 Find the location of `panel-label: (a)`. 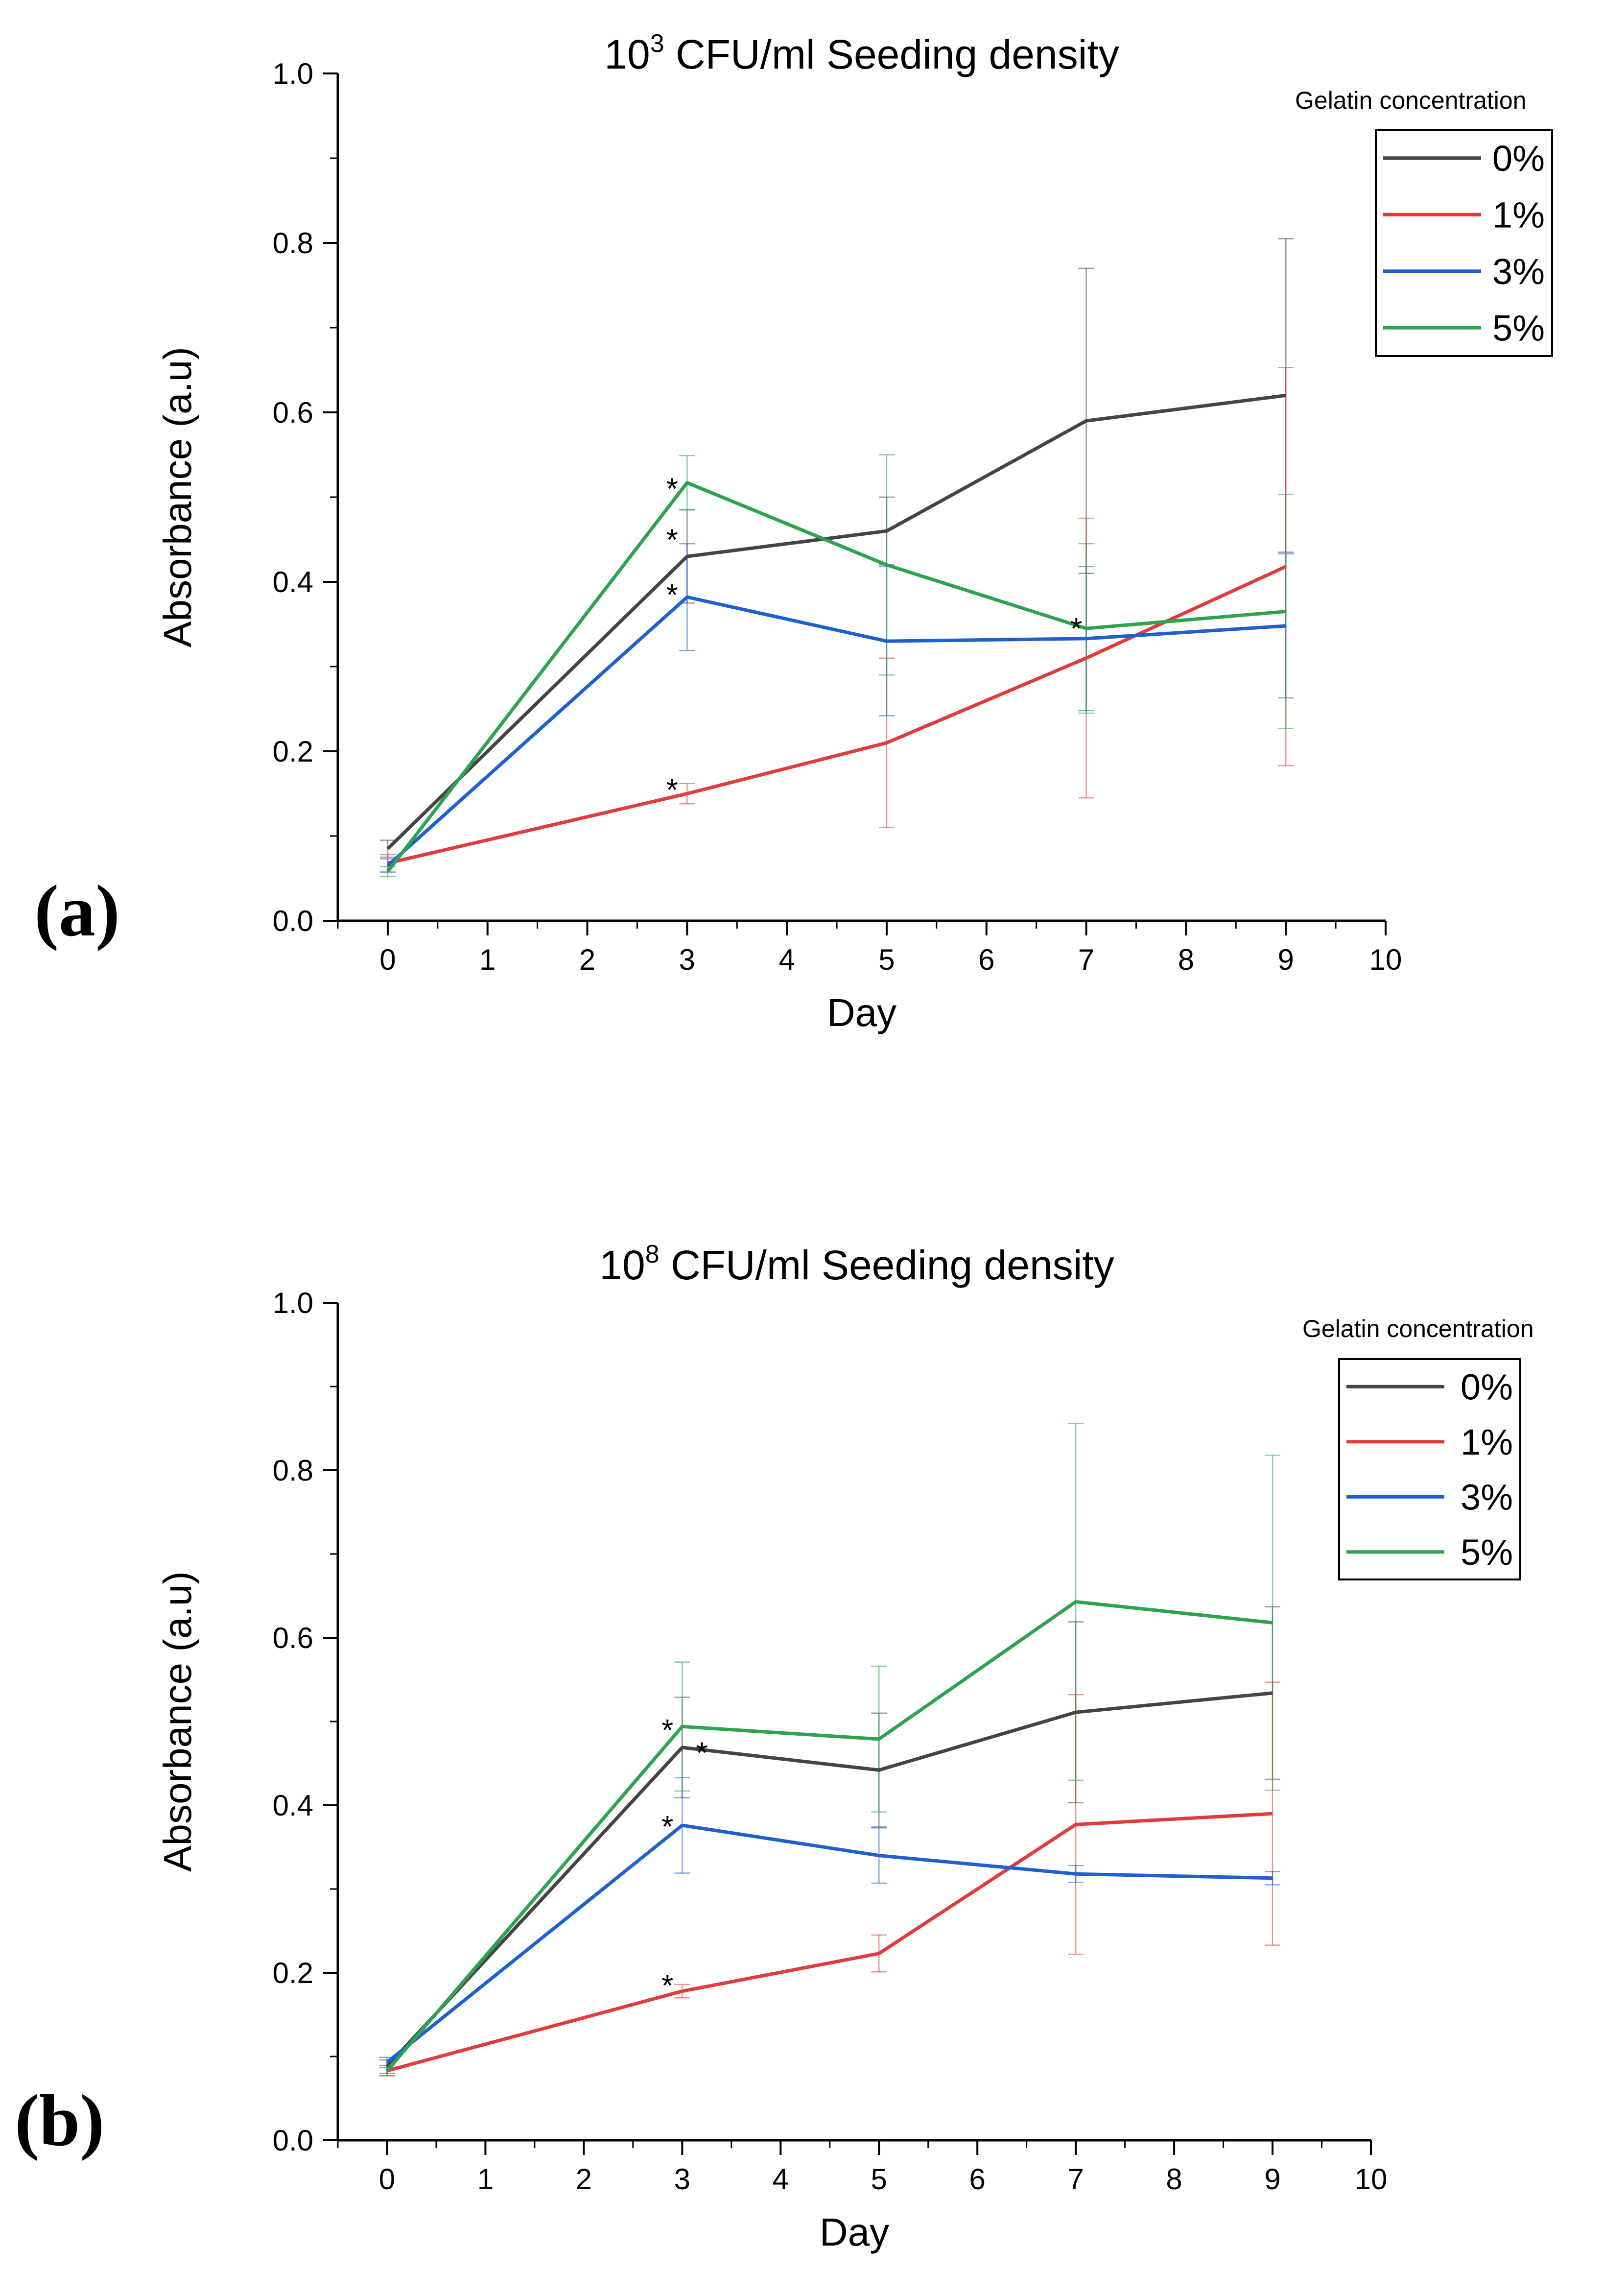

panel-label: (a) is located at coordinates (77, 911).